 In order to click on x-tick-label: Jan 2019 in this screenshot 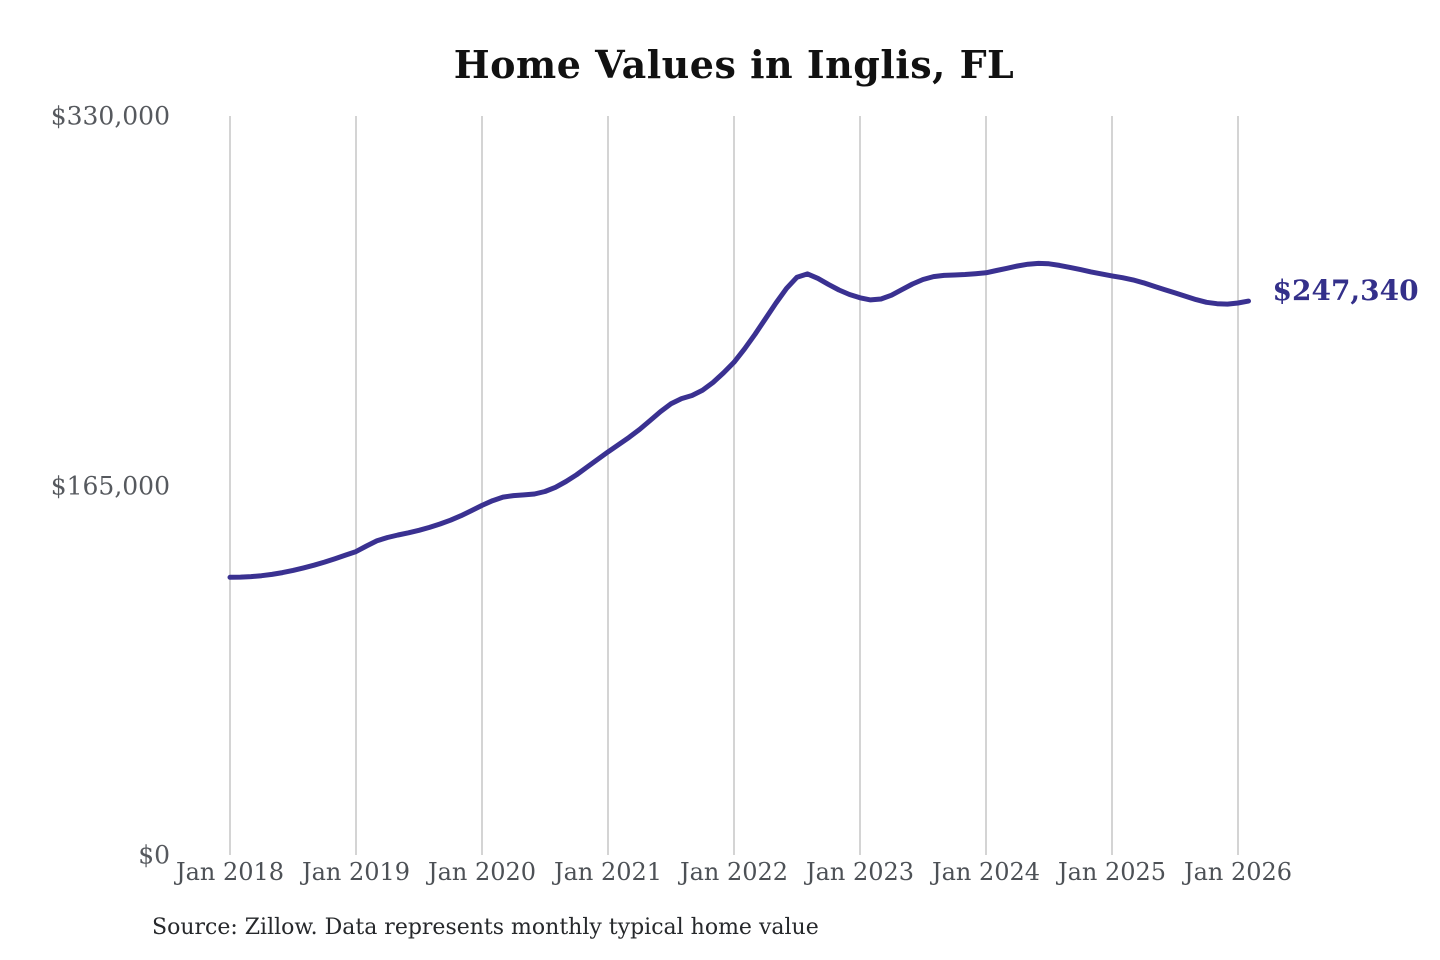, I will do `click(356, 872)`.